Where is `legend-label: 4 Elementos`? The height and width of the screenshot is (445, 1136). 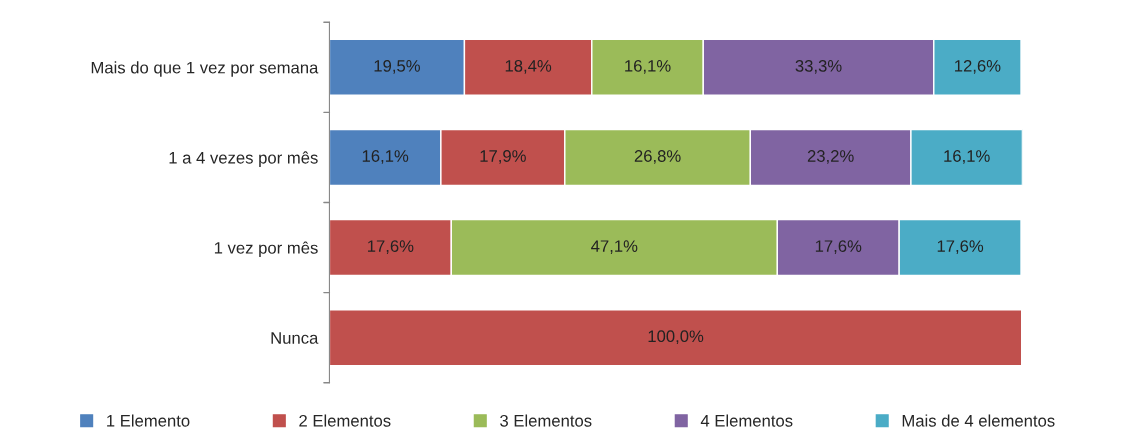 legend-label: 4 Elementos is located at coordinates (746, 420).